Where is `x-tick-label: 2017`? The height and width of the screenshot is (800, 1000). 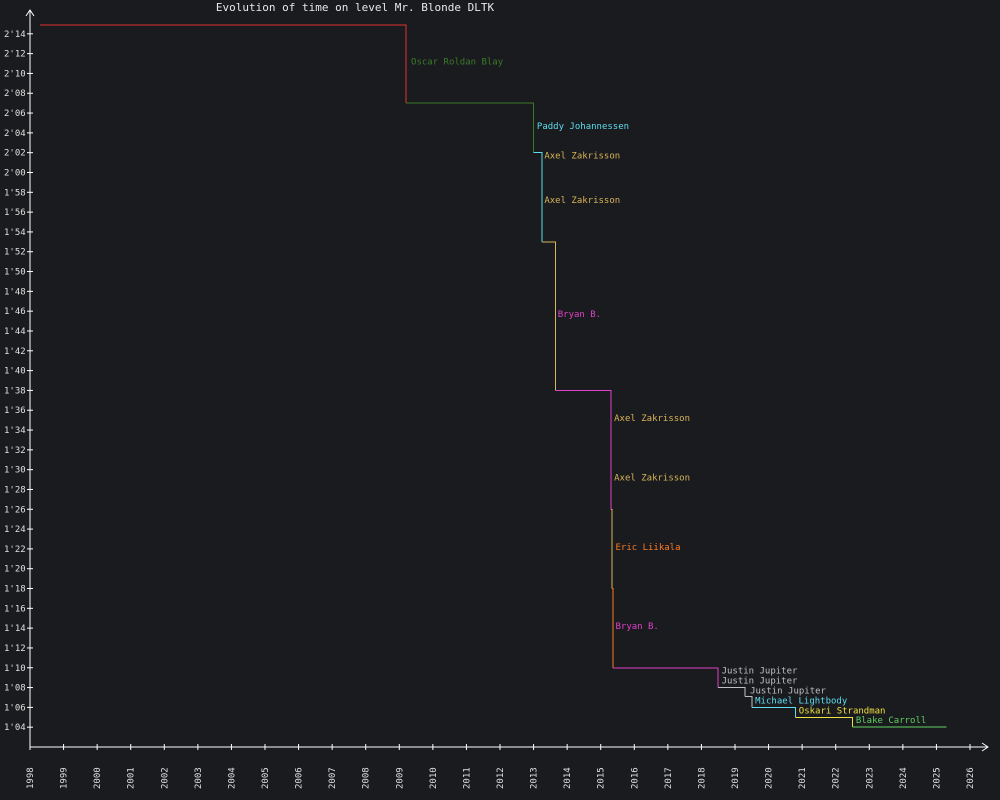 x-tick-label: 2017 is located at coordinates (669, 778).